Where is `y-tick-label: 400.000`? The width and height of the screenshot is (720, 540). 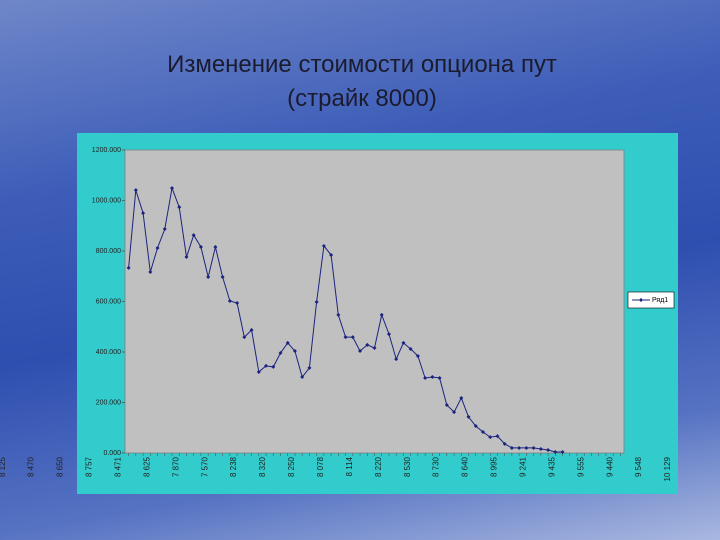 y-tick-label: 400.000 is located at coordinates (108, 352).